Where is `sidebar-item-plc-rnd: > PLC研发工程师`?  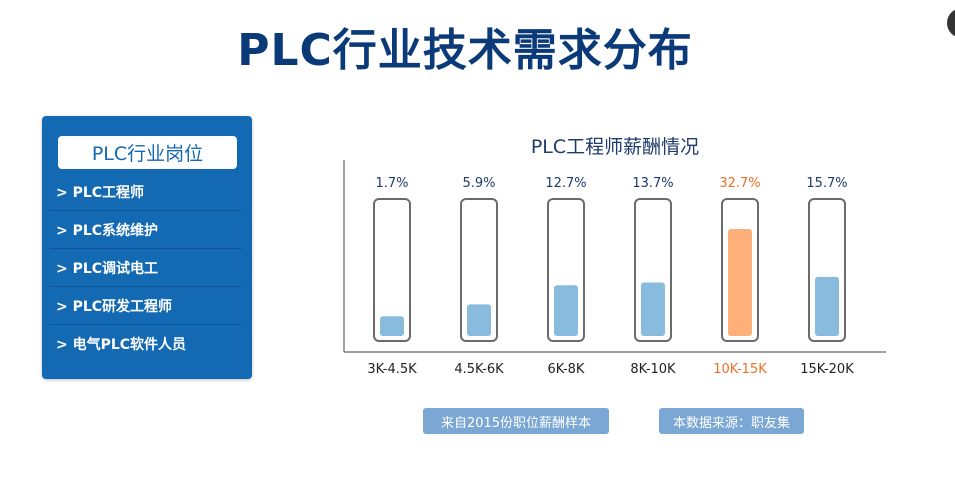 sidebar-item-plc-rnd: > PLC研发工程师 is located at coordinates (146, 306).